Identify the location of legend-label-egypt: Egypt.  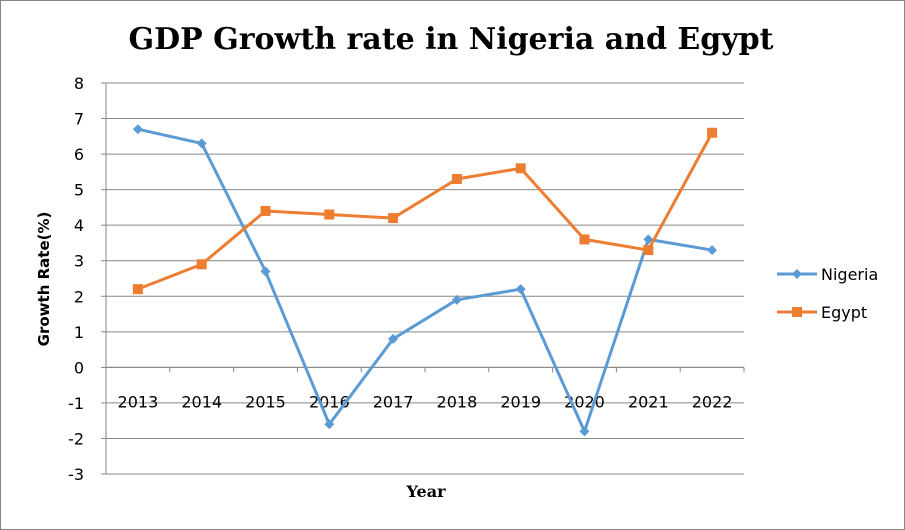
(844, 312).